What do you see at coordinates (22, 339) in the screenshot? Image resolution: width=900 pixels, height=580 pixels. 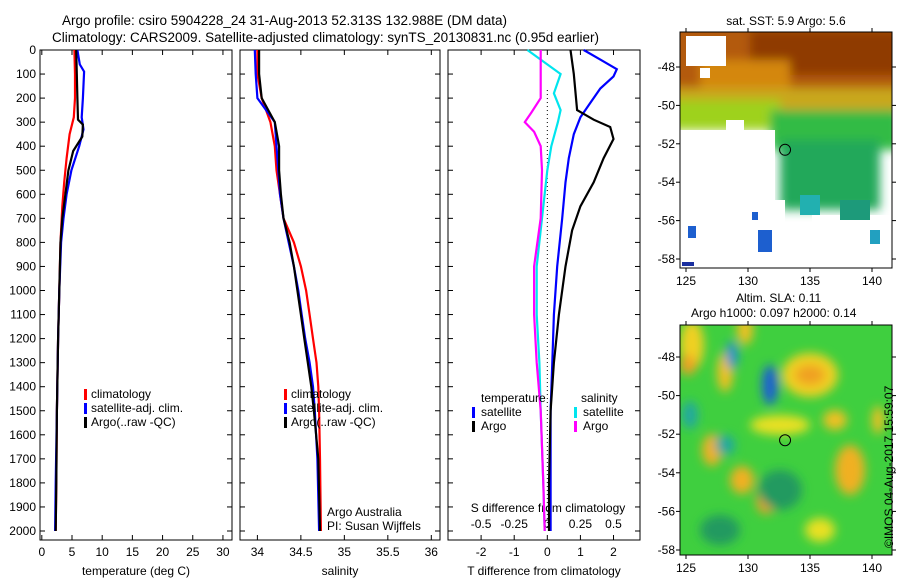 I see `depth-tick-label: 1200` at bounding box center [22, 339].